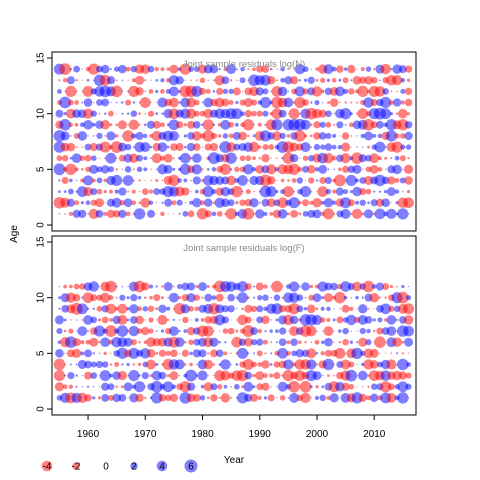  I want to click on y-tick-label: 0, so click(41, 409).